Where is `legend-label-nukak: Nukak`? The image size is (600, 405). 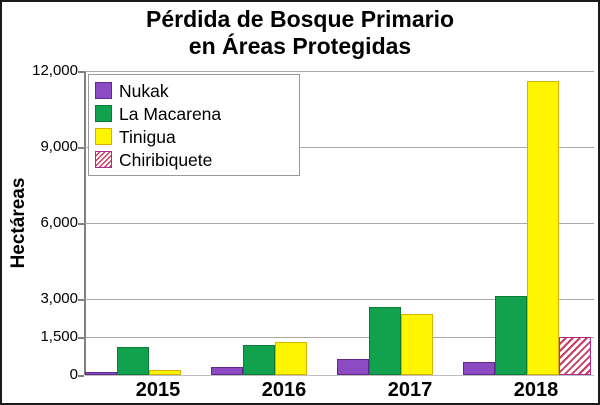
legend-label-nukak: Nukak is located at coordinates (144, 90).